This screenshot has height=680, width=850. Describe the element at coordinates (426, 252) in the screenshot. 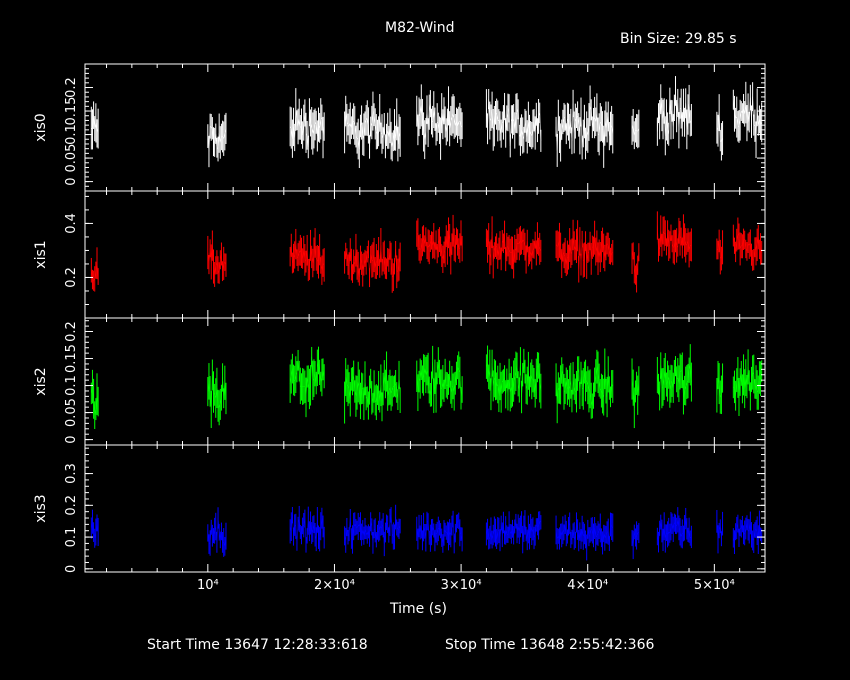

I see `xis1-series` at that location.